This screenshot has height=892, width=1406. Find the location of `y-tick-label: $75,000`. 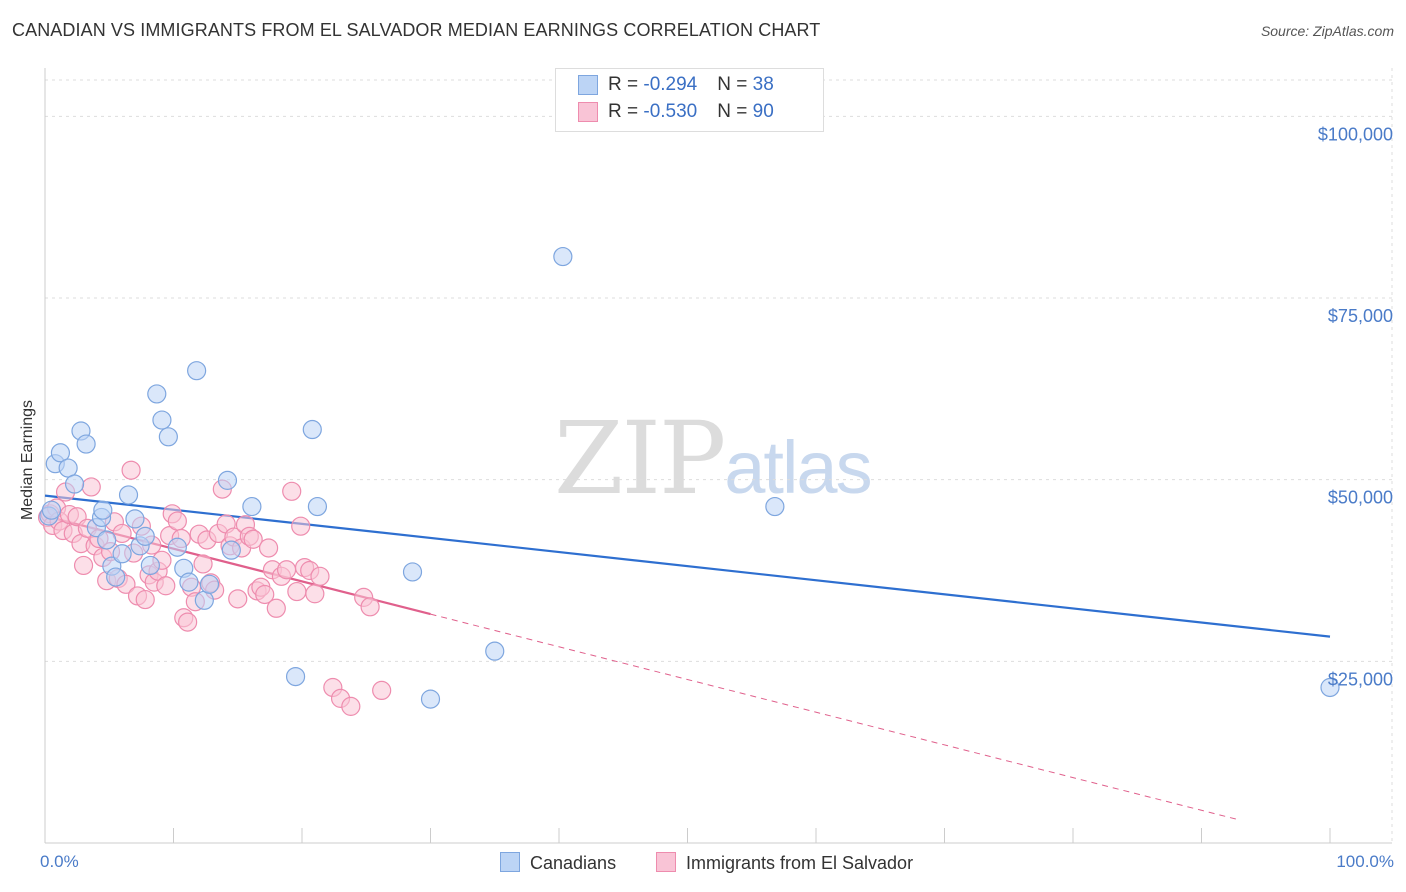

y-tick-label: $75,000 is located at coordinates (1360, 316).